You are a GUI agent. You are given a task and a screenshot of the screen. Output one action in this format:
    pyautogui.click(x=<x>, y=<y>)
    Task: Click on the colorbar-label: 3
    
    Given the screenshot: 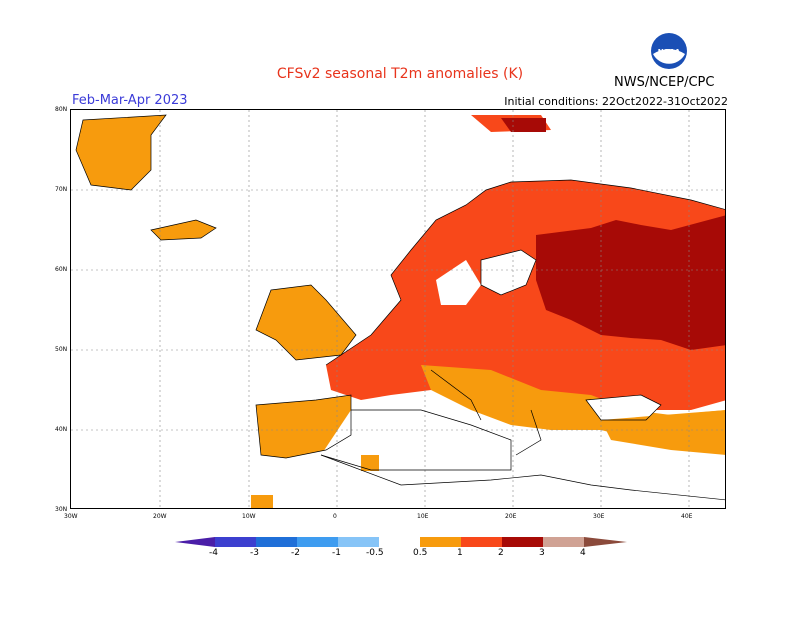 What is the action you would take?
    pyautogui.click(x=542, y=553)
    